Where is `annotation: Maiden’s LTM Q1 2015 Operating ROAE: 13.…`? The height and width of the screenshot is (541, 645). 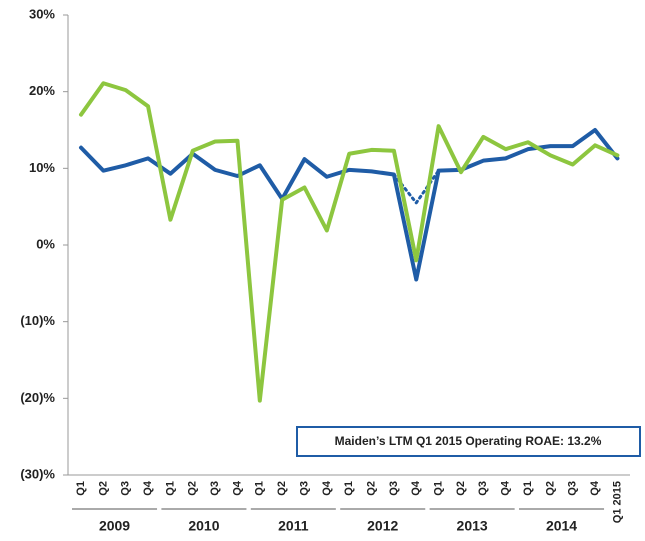 annotation: Maiden’s LTM Q1 2015 Operating ROAE: 13.… is located at coordinates (468, 441).